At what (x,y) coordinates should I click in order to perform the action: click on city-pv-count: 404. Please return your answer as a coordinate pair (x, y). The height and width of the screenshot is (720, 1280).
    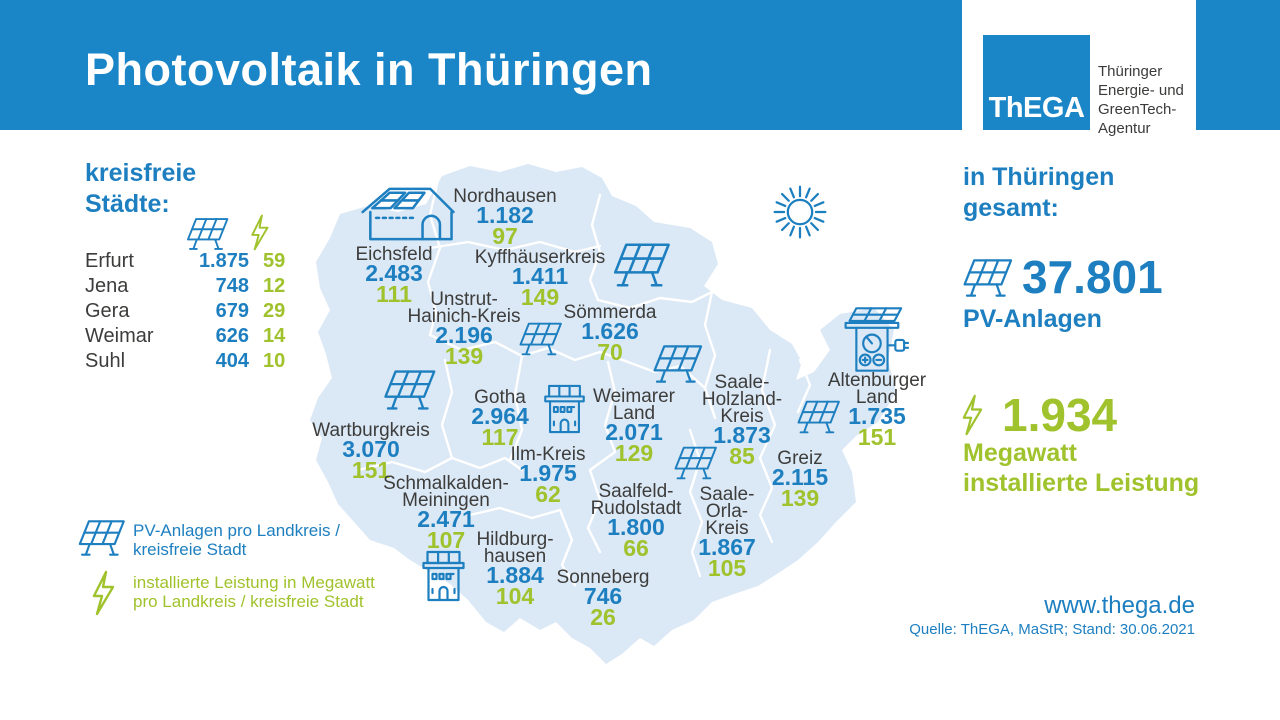
    Looking at the image, I should click on (232, 361).